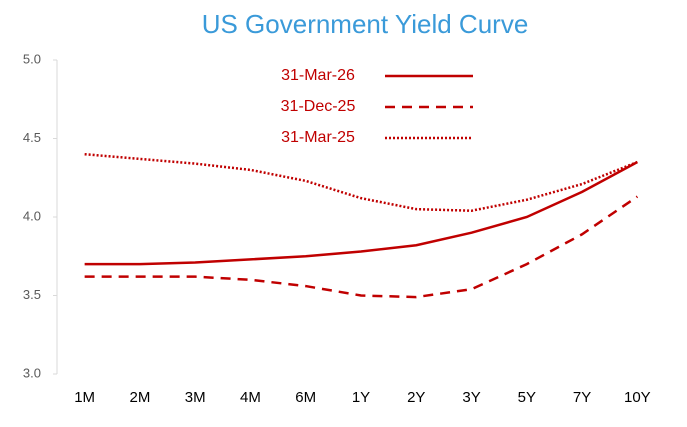  What do you see at coordinates (195, 397) in the screenshot?
I see `x-tick-label: 3M` at bounding box center [195, 397].